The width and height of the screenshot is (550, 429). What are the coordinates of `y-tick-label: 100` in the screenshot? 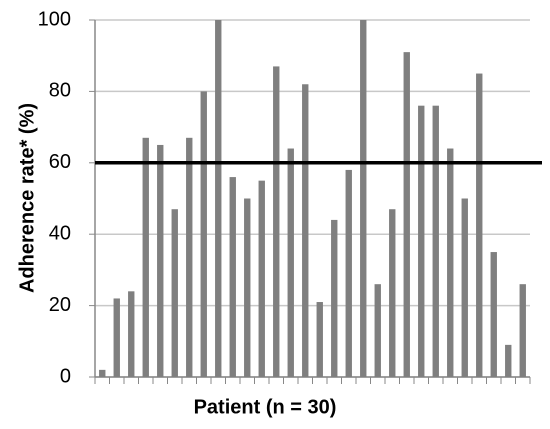 It's located at (54, 19).